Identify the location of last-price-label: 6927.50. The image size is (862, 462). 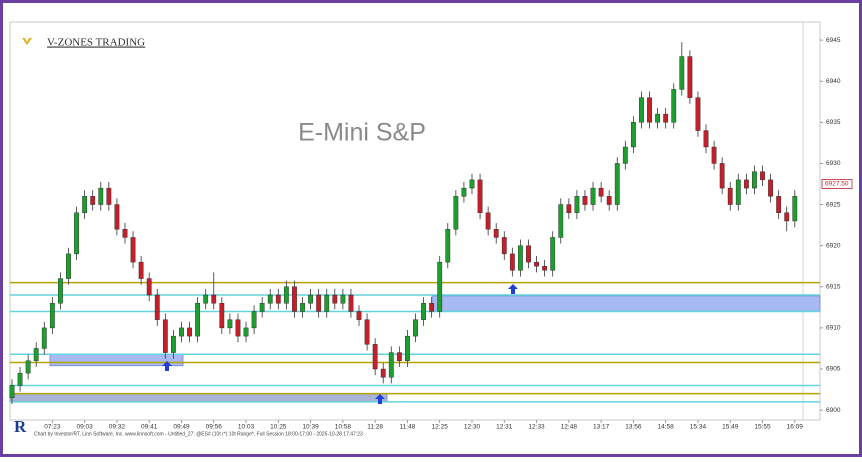
(837, 184).